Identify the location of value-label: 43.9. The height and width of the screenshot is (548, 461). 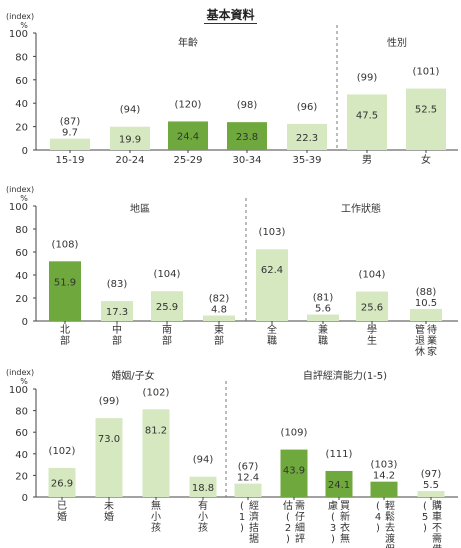
(294, 471).